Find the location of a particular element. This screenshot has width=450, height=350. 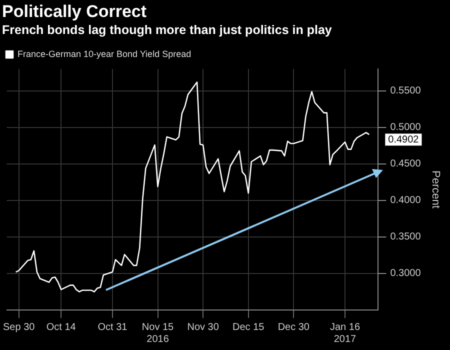

x-tick-label: Oct 14 is located at coordinates (61, 327).